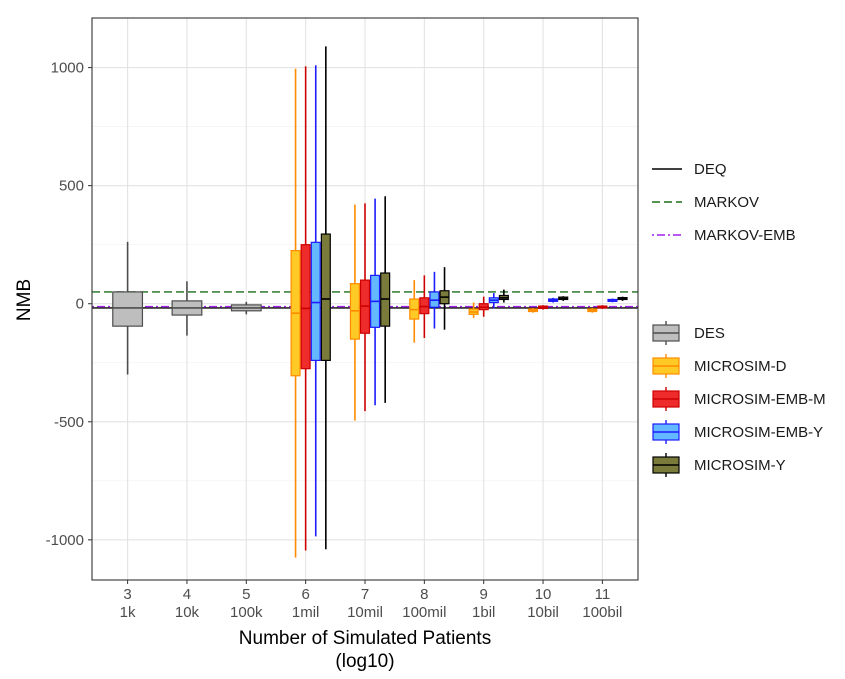 Image resolution: width=845 pixels, height=679 pixels. What do you see at coordinates (187, 594) in the screenshot?
I see `x-tick-label: 4` at bounding box center [187, 594].